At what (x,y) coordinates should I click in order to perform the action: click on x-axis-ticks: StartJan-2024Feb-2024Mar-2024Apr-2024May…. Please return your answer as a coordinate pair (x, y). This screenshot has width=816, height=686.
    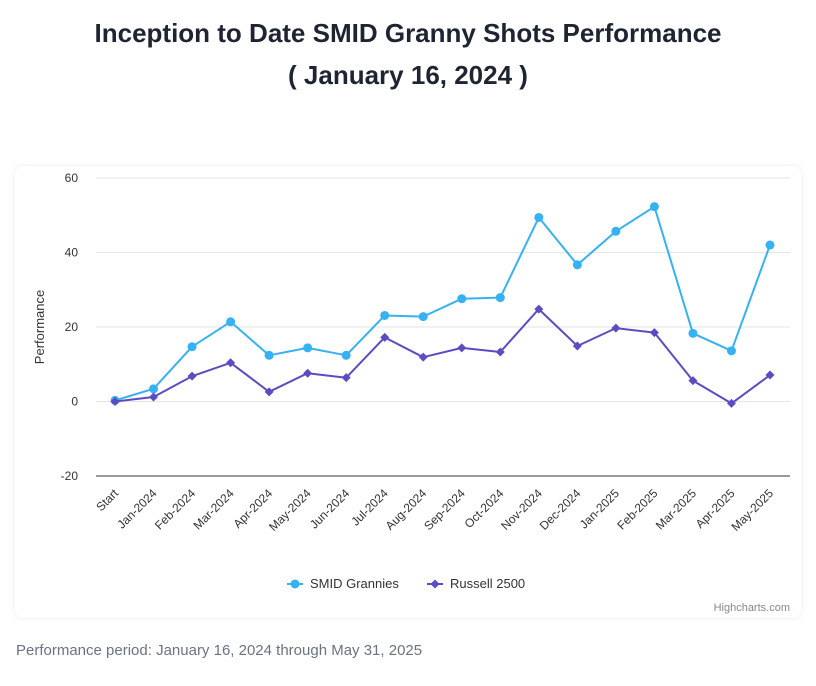
    Looking at the image, I should click on (434, 510).